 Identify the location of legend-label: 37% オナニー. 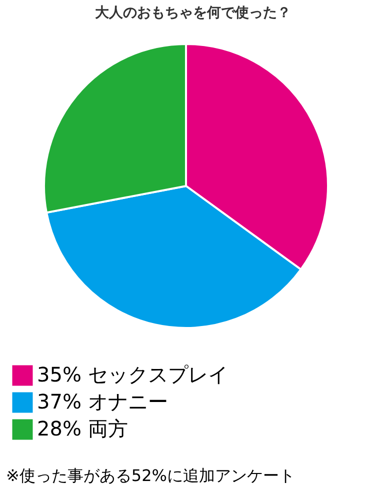
(102, 402).